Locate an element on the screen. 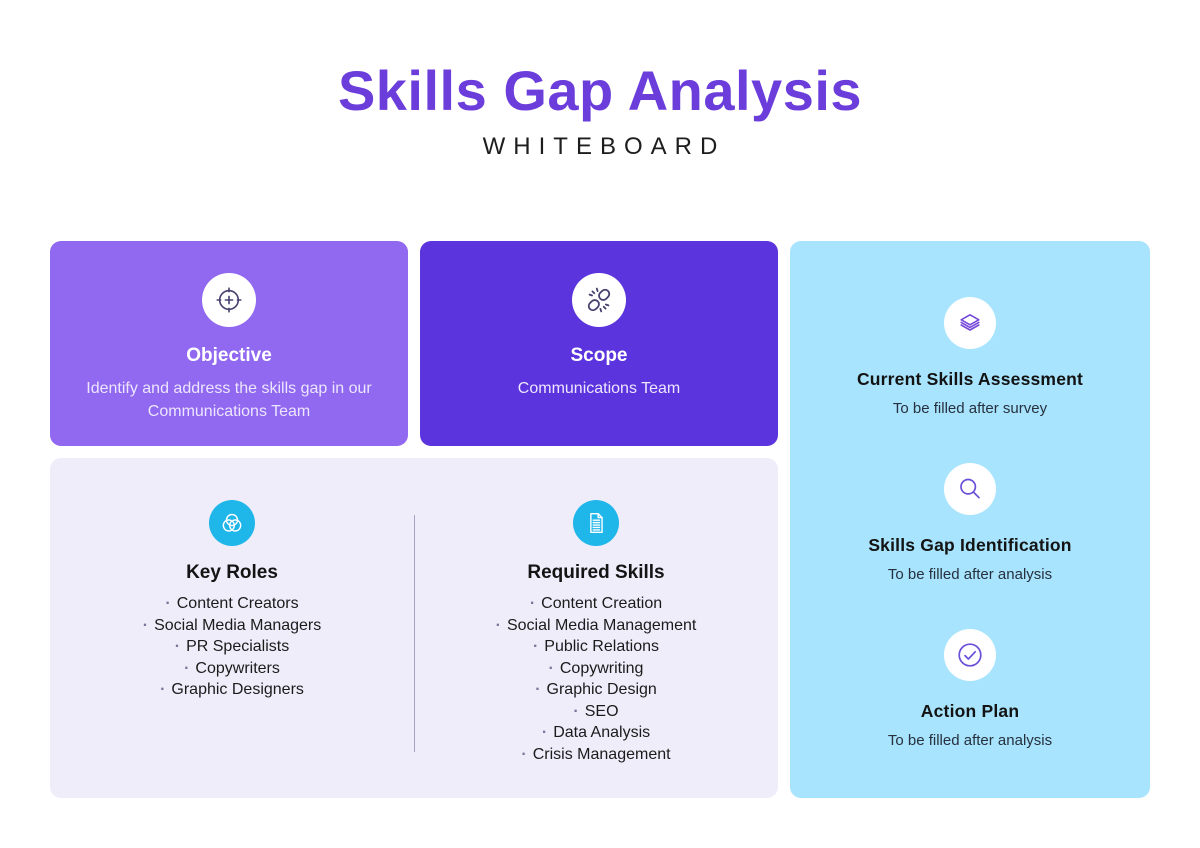 The width and height of the screenshot is (1200, 848). column-divider is located at coordinates (414, 633).